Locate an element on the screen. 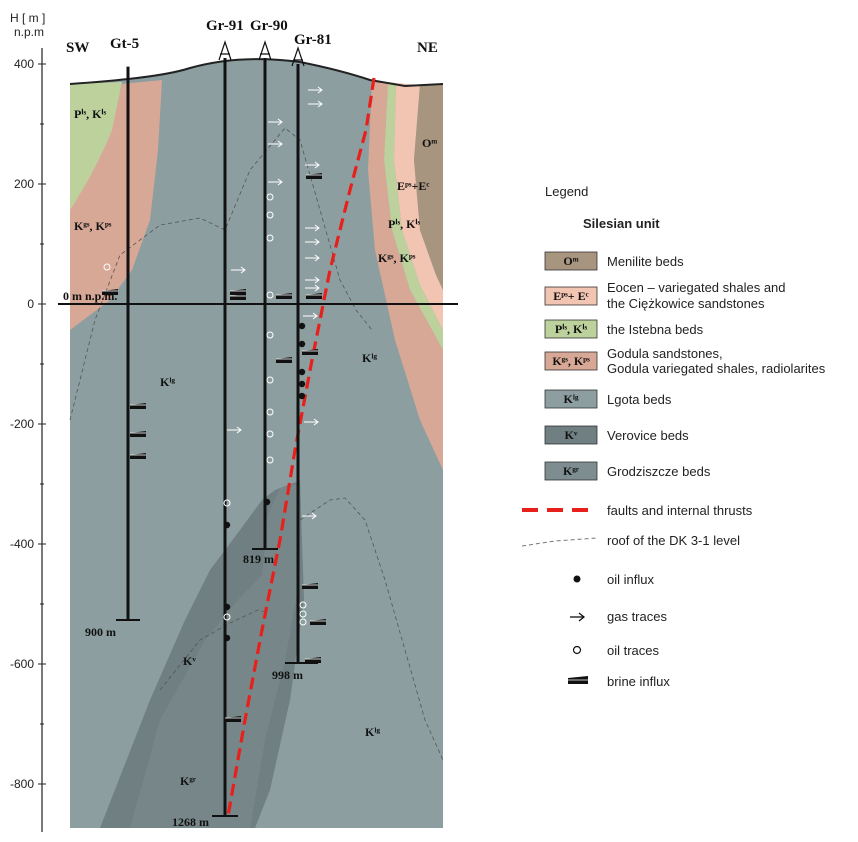 The width and height of the screenshot is (858, 842). legend-item-fault: faults and internal thrusts is located at coordinates (637, 510).